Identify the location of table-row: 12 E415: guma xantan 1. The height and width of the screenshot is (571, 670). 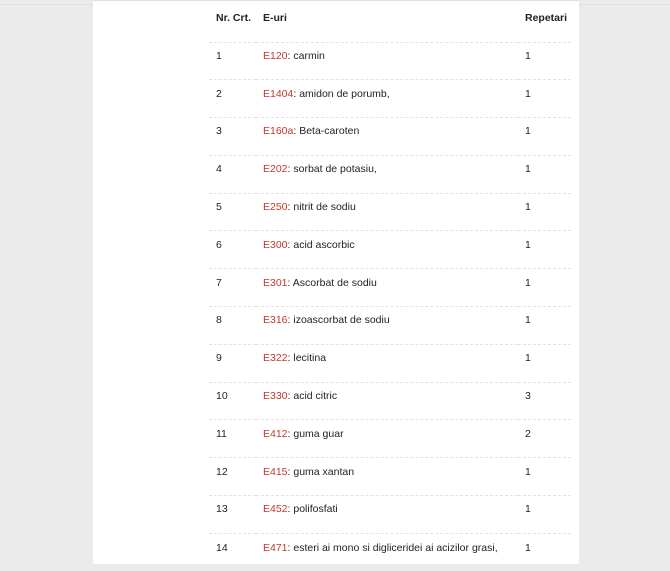
(390, 476).